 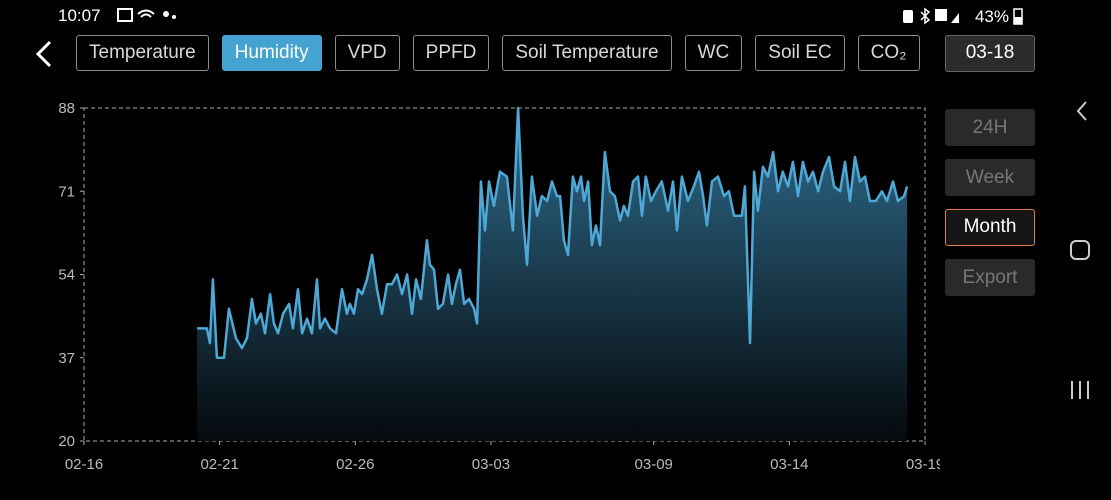 I want to click on metric-tab: WC, so click(x=713, y=53).